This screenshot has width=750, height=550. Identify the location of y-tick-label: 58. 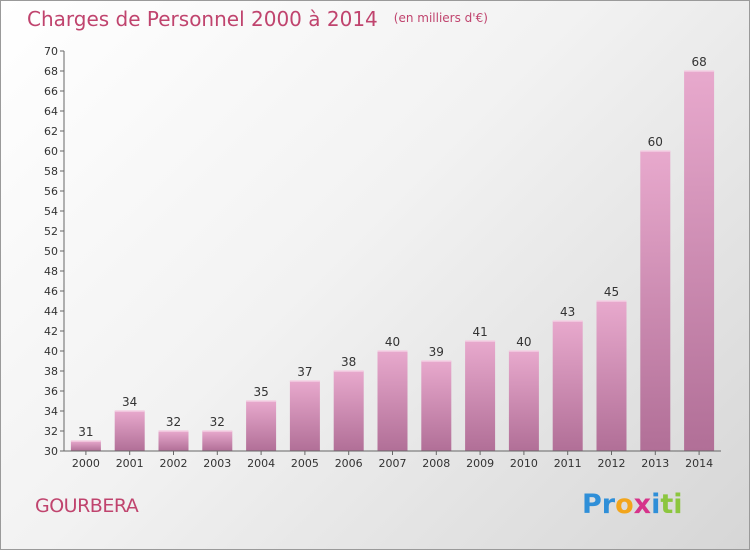
(51, 171).